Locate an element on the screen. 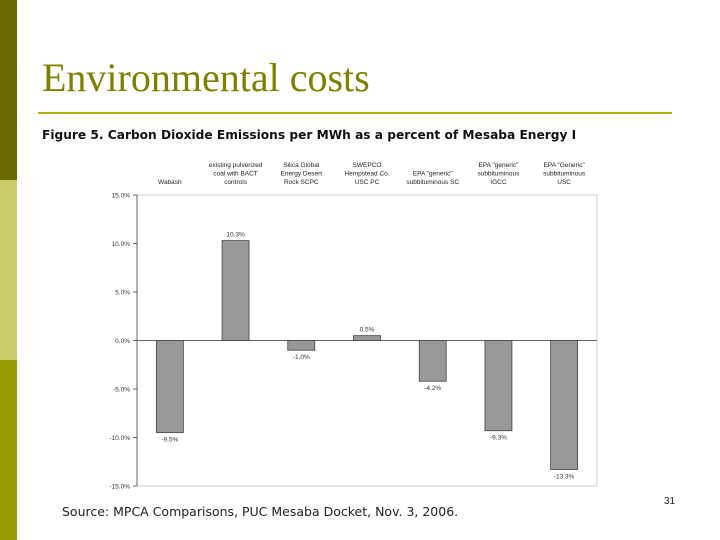 The height and width of the screenshot is (540, 720). y-tick-label: -10.0% is located at coordinates (119, 438).